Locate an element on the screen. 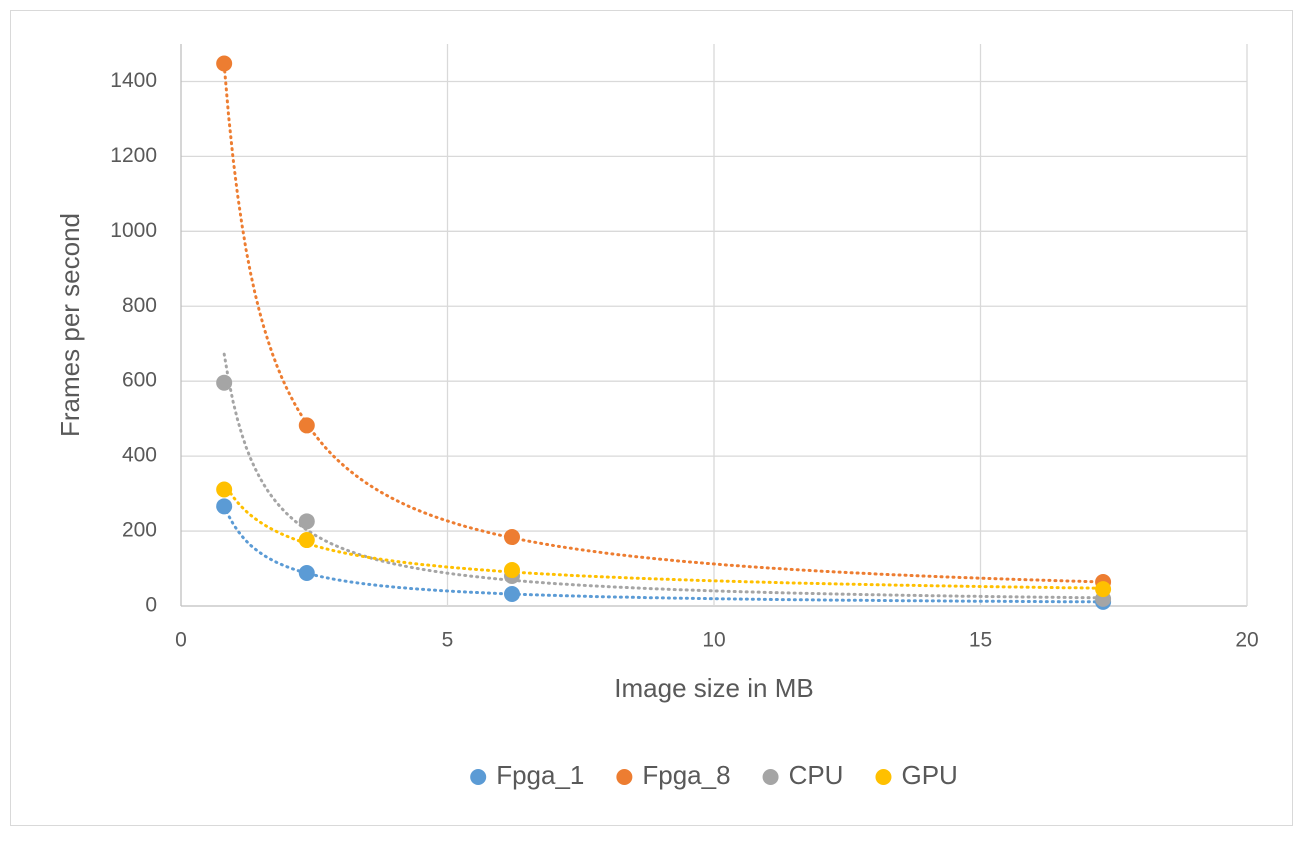  y-tick-label: 600 is located at coordinates (139, 380).